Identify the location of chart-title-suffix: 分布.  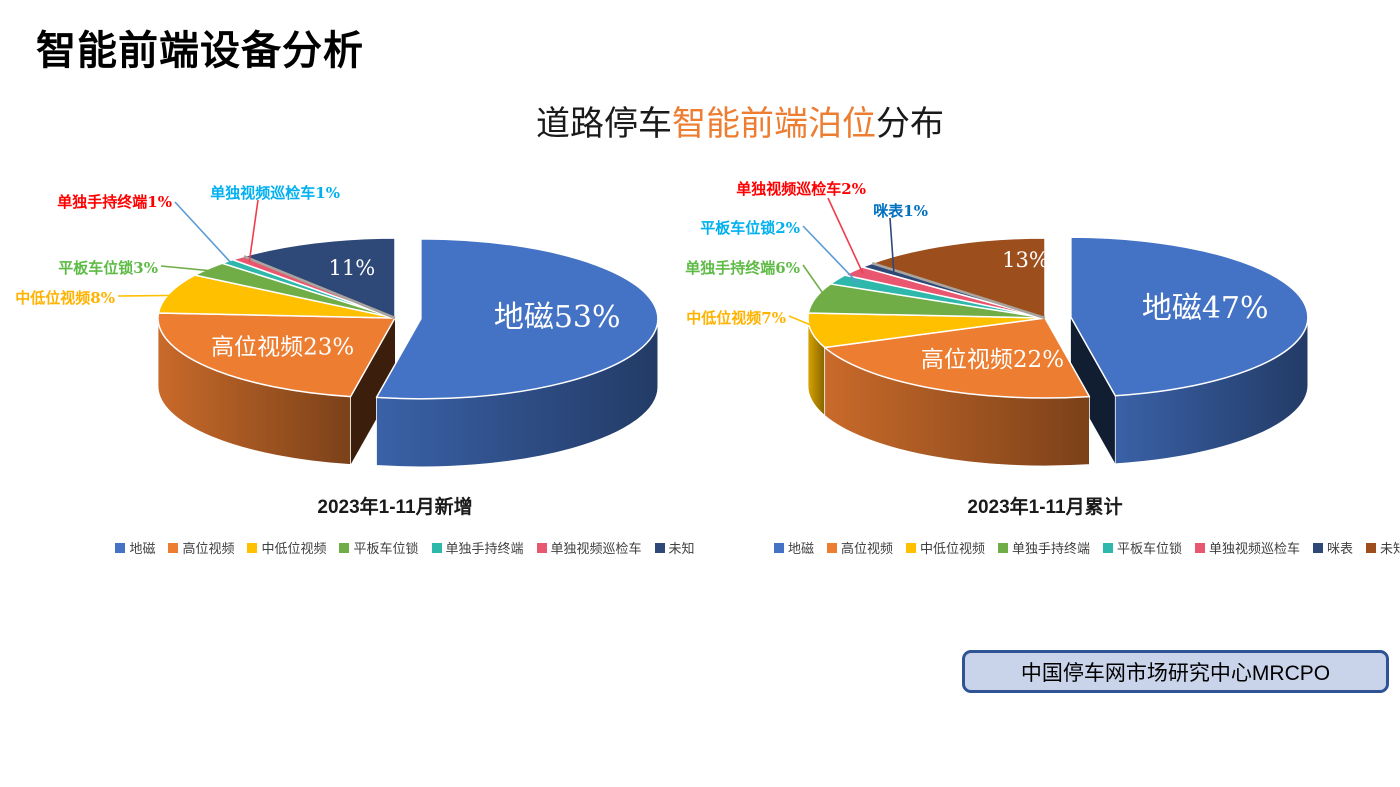
(910, 124).